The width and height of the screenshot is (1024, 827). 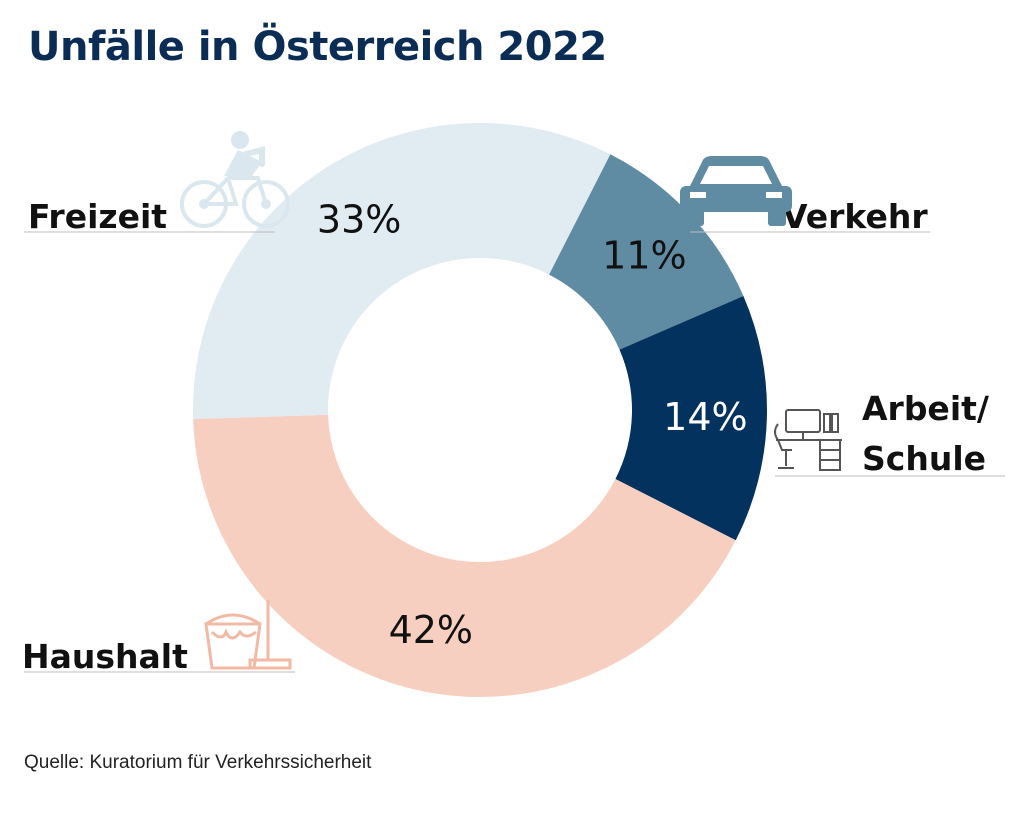 I want to click on desk-icon, so click(x=808, y=440).